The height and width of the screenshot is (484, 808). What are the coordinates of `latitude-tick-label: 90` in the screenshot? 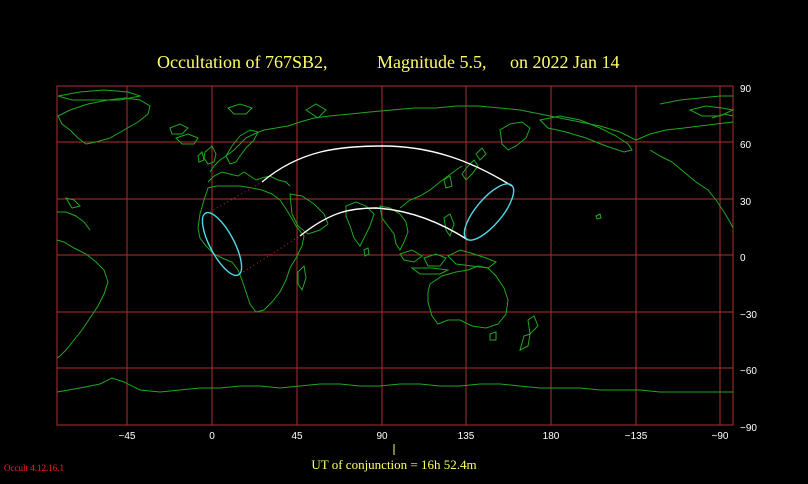 It's located at (746, 89).